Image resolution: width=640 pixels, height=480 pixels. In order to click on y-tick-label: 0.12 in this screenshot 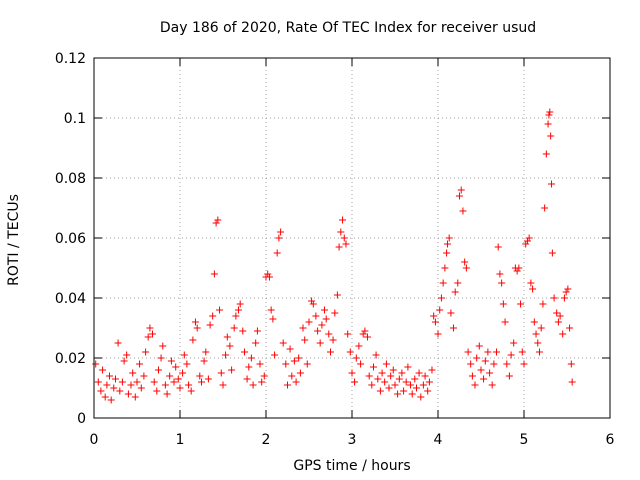, I will do `click(70, 59)`.